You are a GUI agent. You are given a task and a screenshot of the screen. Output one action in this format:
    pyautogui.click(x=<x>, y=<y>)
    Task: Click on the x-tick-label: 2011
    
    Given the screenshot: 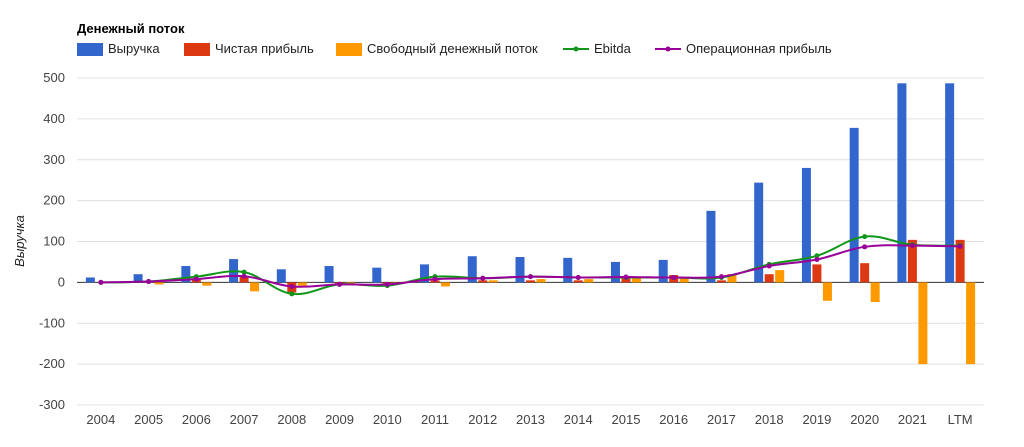 What is the action you would take?
    pyautogui.click(x=435, y=419)
    